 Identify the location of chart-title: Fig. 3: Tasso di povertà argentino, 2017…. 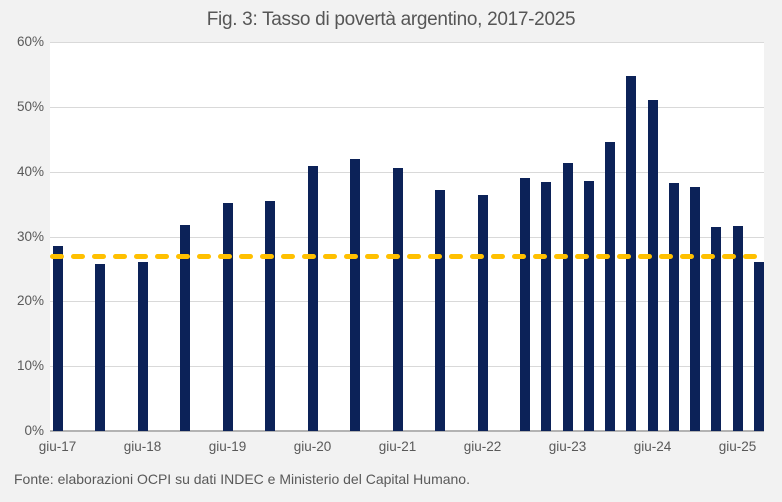
(391, 19).